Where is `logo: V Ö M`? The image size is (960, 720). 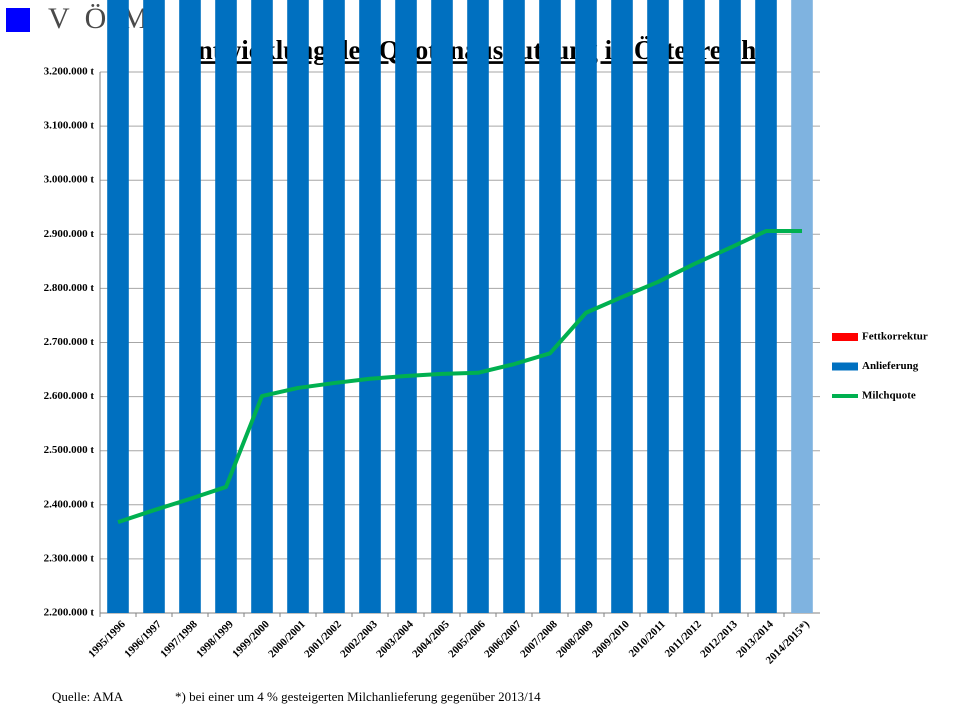
logo: V Ö M is located at coordinates (100, 18).